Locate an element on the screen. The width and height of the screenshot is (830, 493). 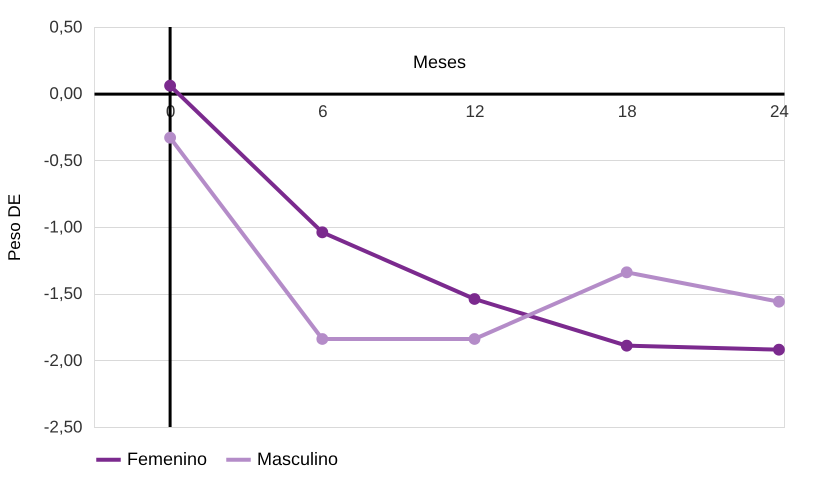
y-tick-label: -0,50 is located at coordinates (63, 160).